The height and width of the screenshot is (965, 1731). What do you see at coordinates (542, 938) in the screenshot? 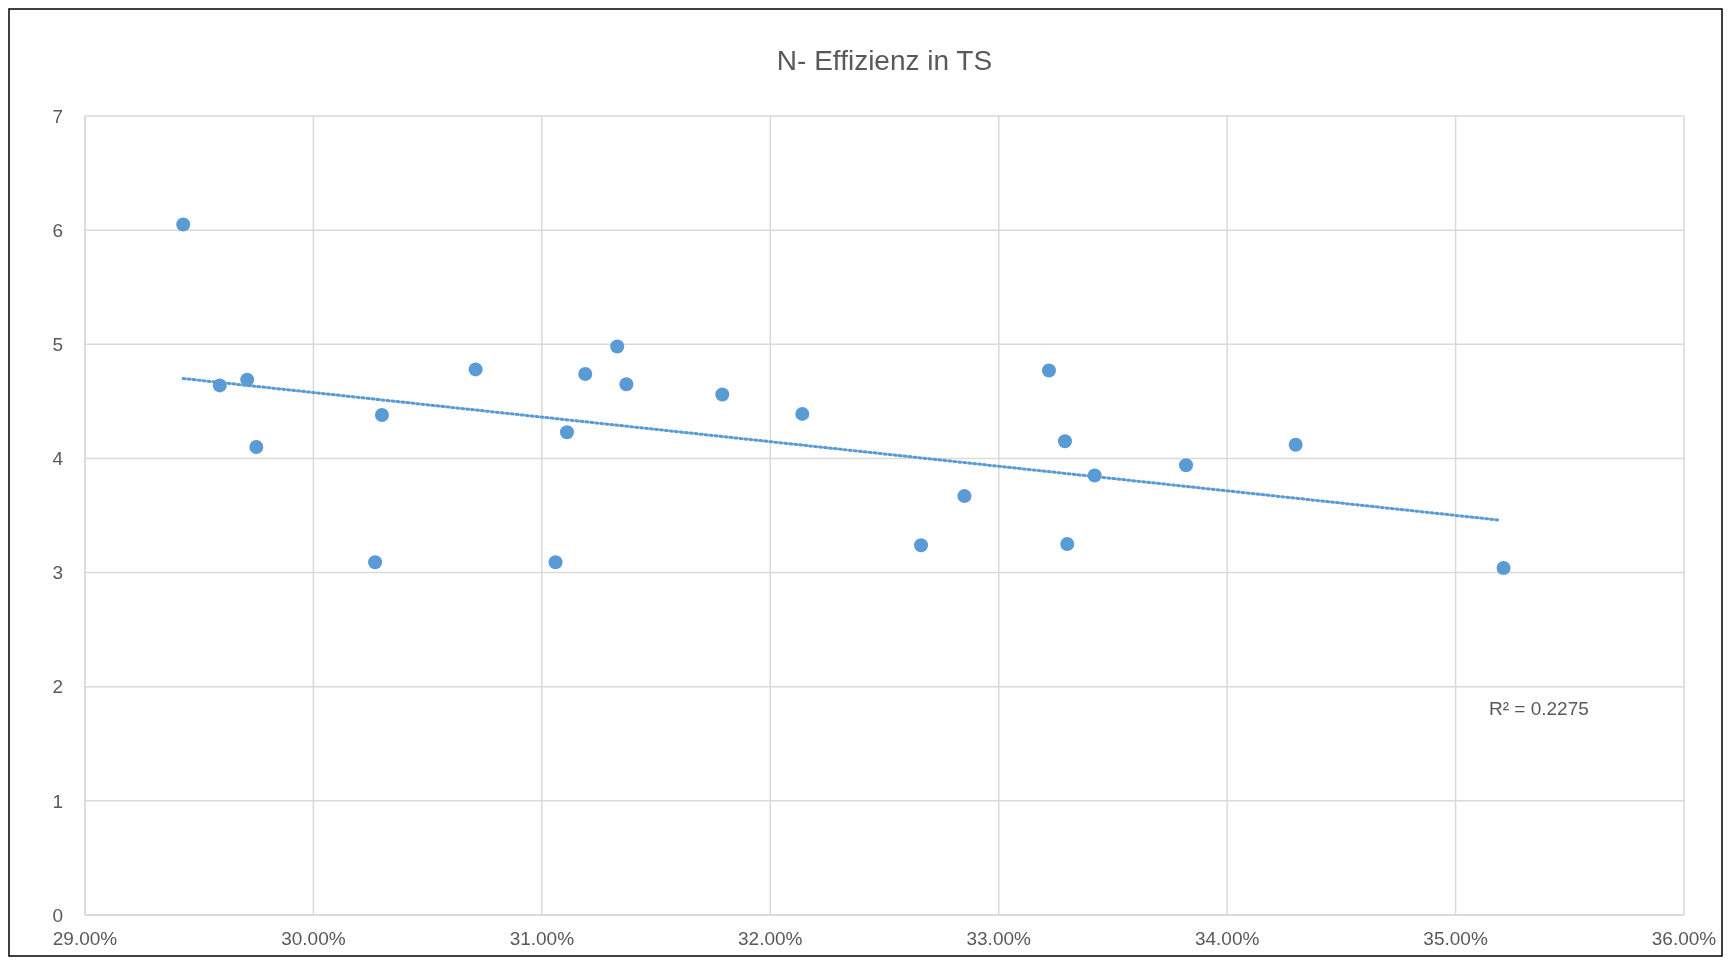
I see `x-tick-label: 31.00%` at bounding box center [542, 938].